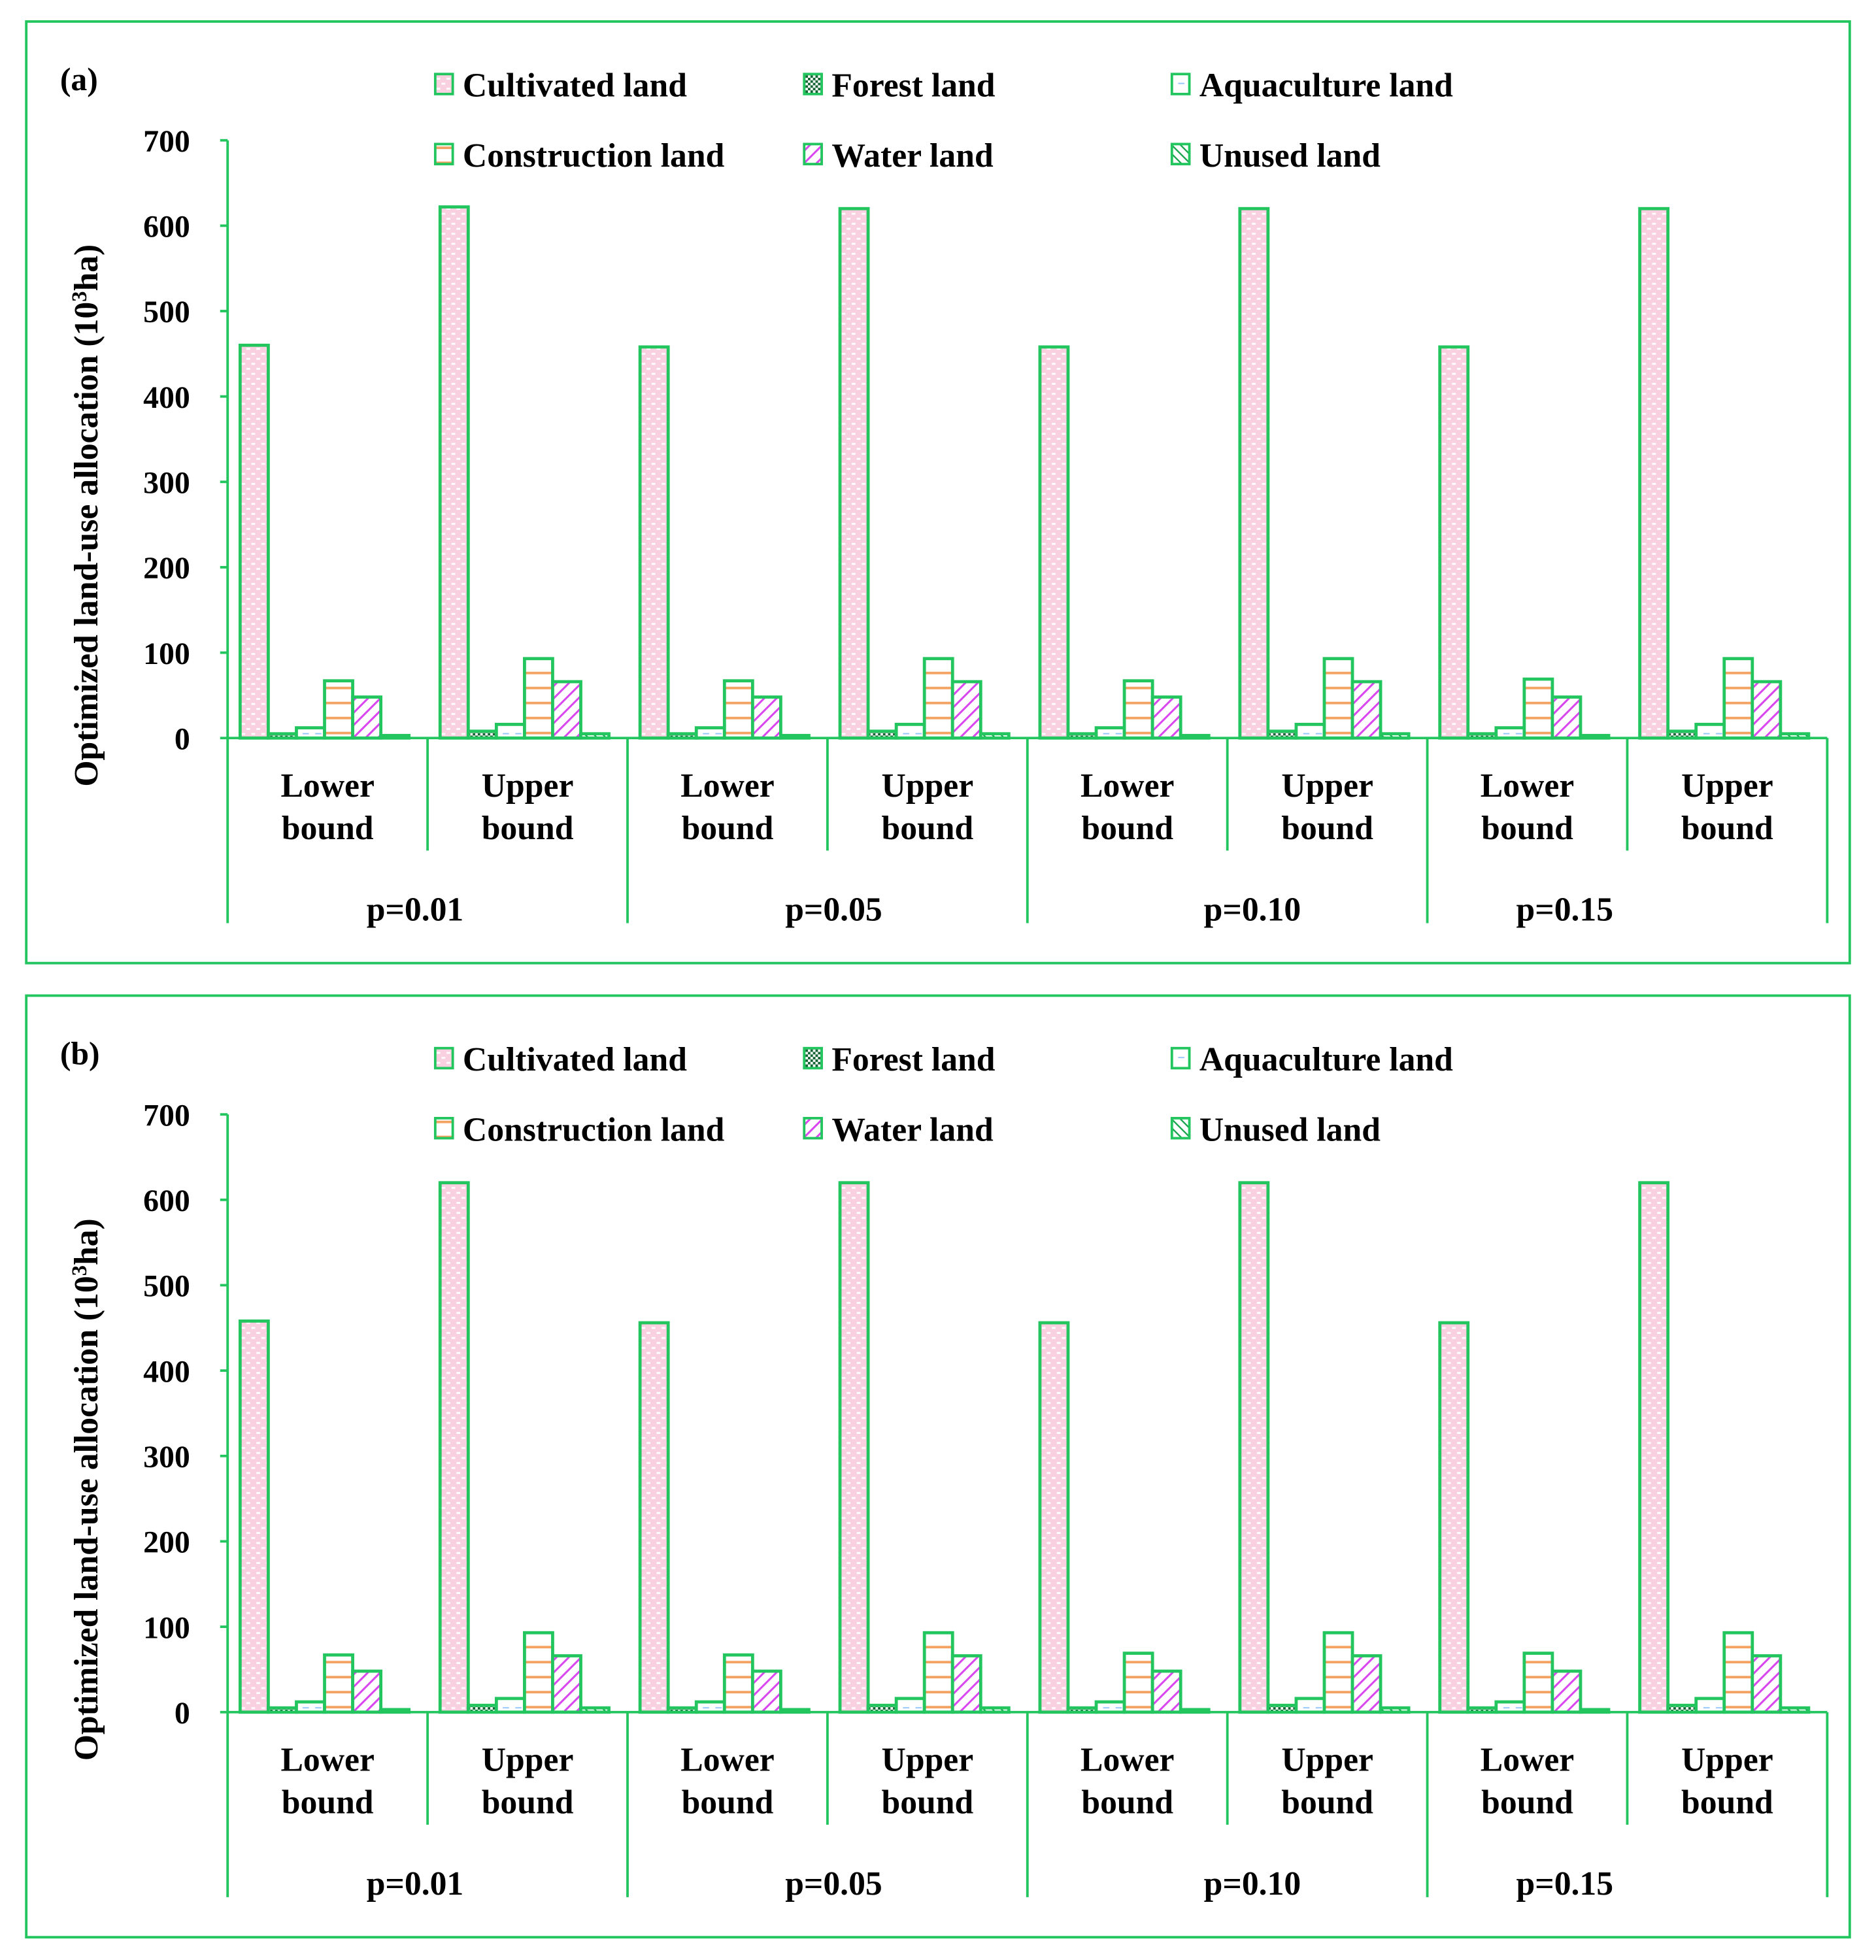 Image resolution: width=1876 pixels, height=1960 pixels. I want to click on legend-label: Forest land, so click(913, 1059).